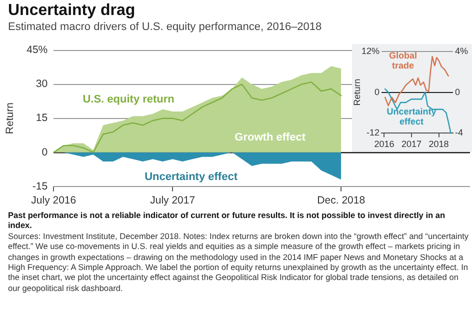 The height and width of the screenshot is (328, 474). Describe the element at coordinates (412, 144) in the screenshot. I see `x-tick-label: 2017` at that location.